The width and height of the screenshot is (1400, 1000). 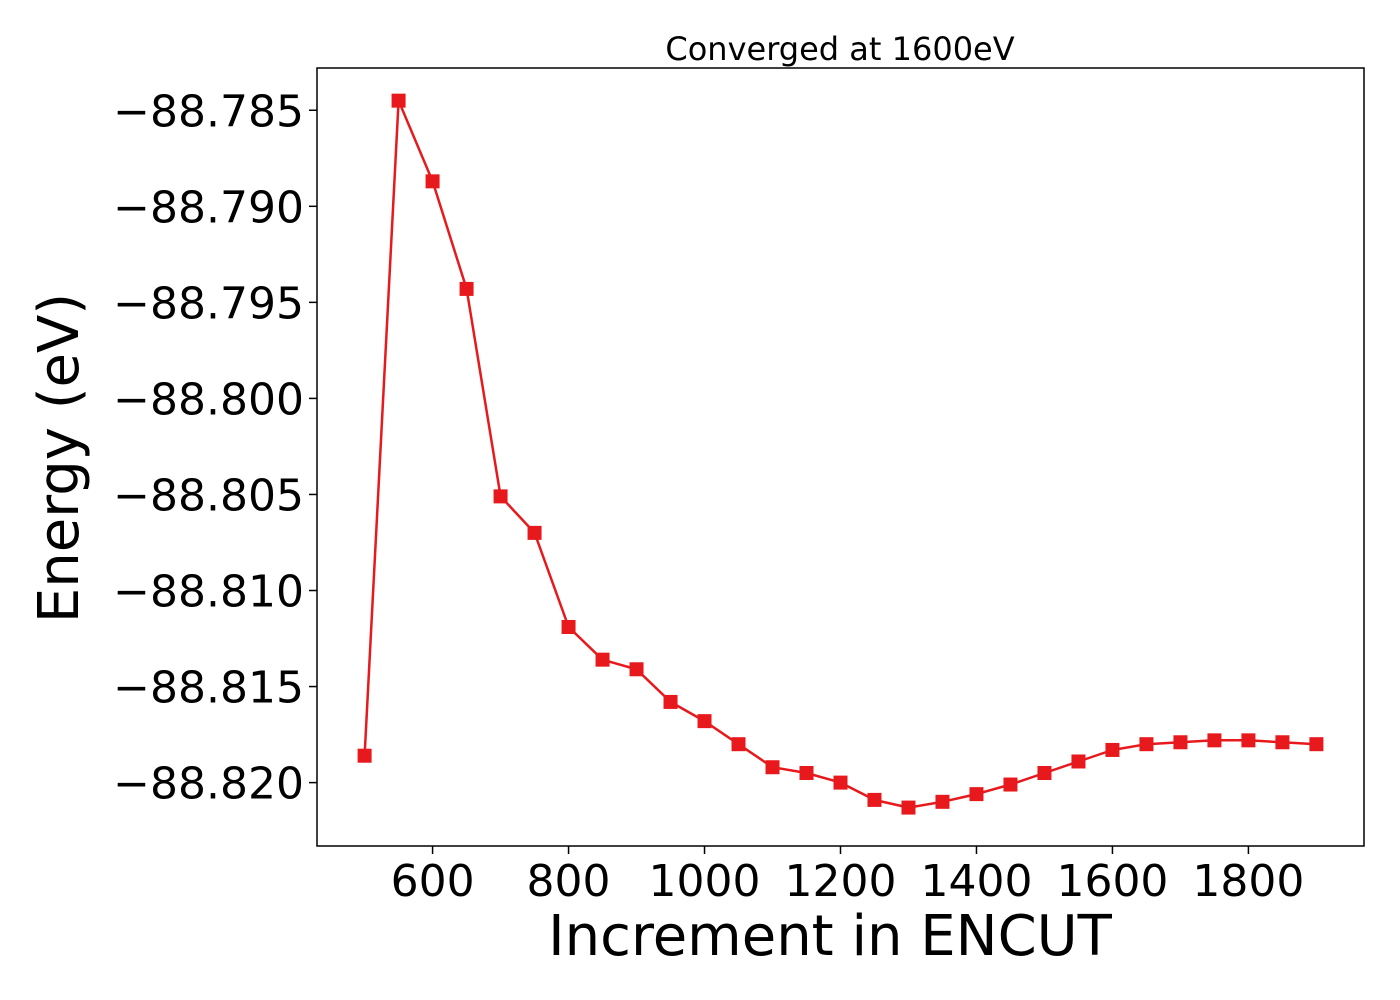 I want to click on x-tick-label: 1200, so click(x=841, y=881).